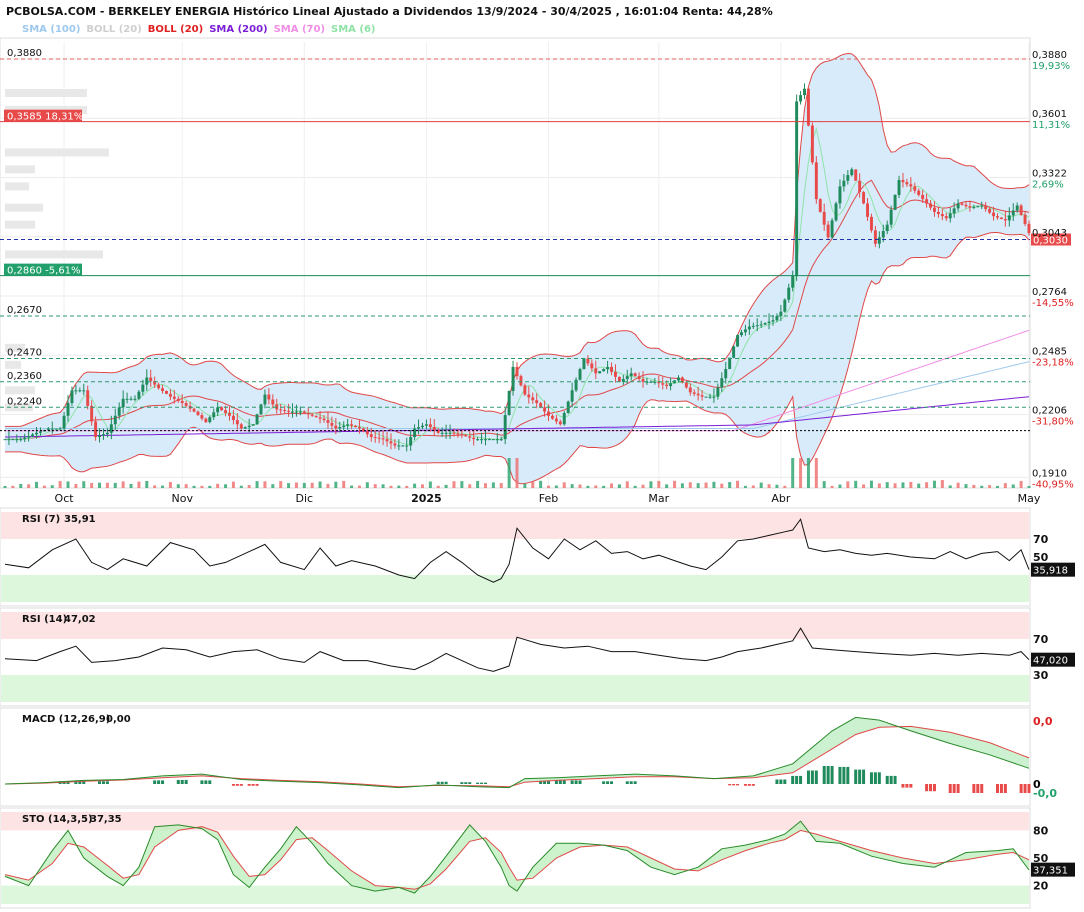 The width and height of the screenshot is (1084, 912). I want to click on level-label: 0,3880, so click(24, 53).